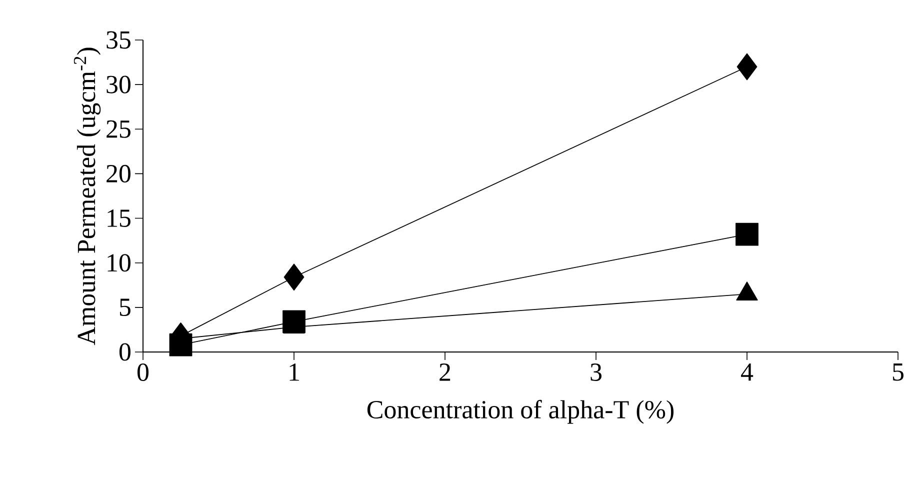 This screenshot has width=910, height=478. What do you see at coordinates (125, 307) in the screenshot?
I see `y-tick-label: 5` at bounding box center [125, 307].